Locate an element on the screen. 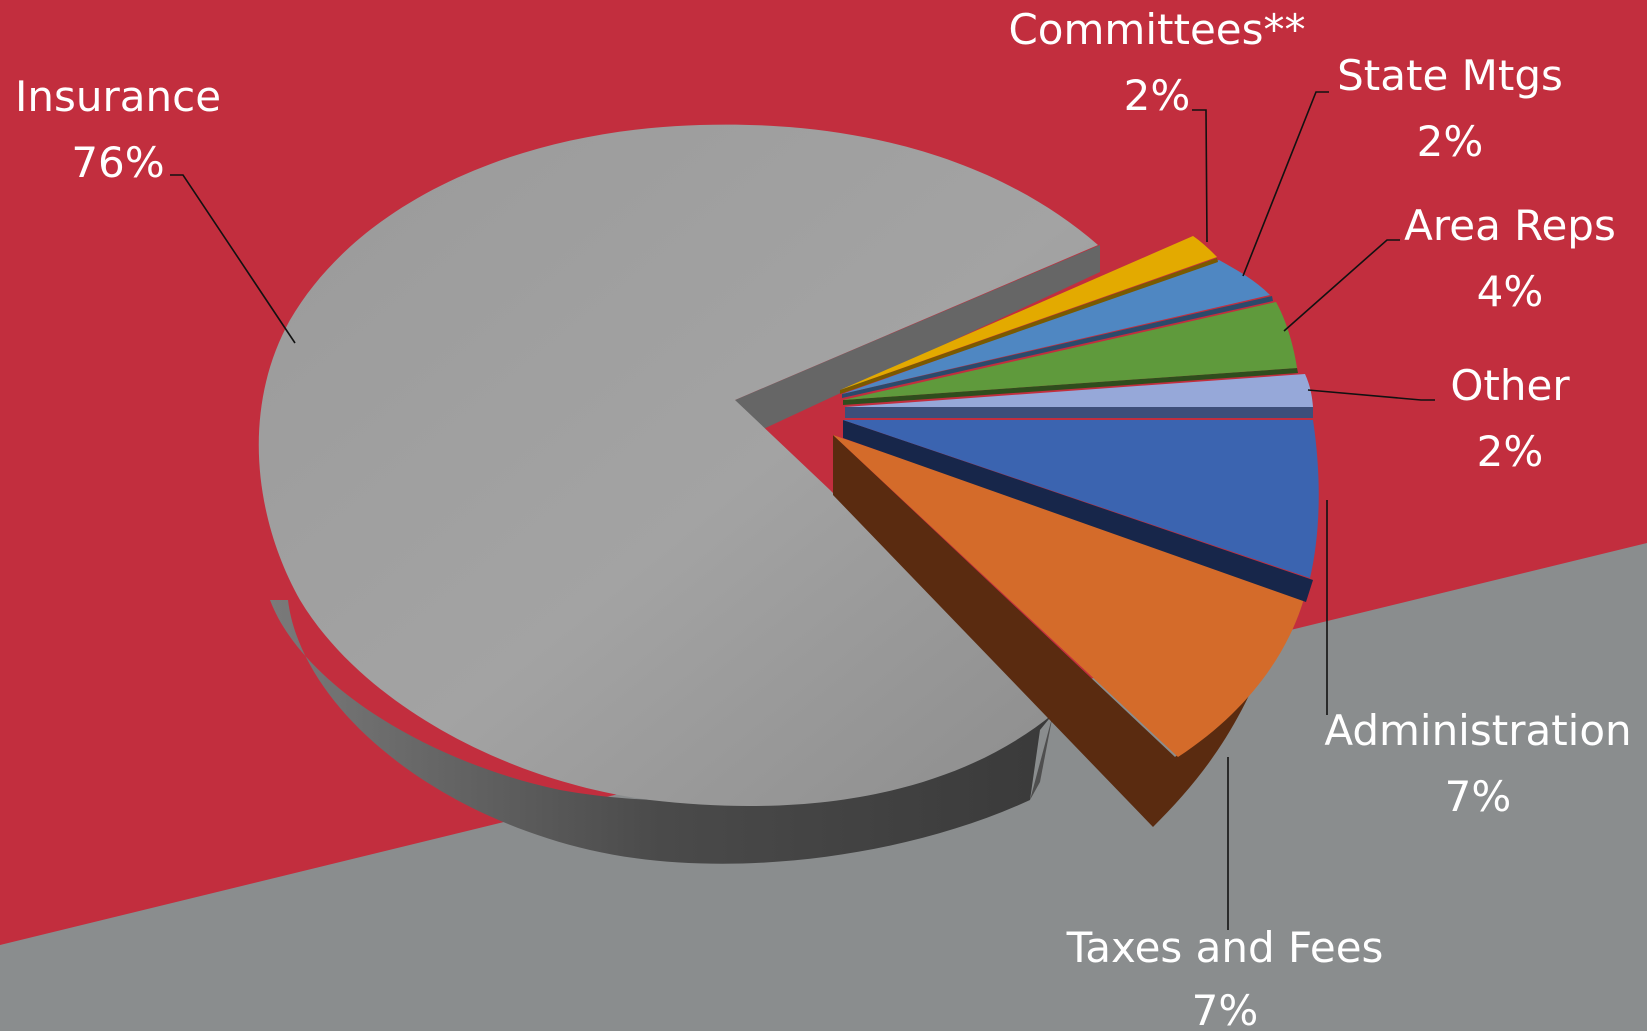  slice-side-other is located at coordinates (1079, 412).